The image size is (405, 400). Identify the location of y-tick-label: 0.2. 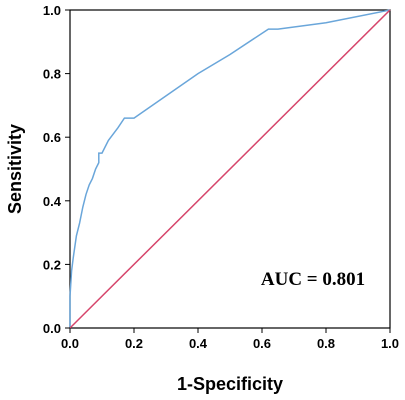
(52, 264).